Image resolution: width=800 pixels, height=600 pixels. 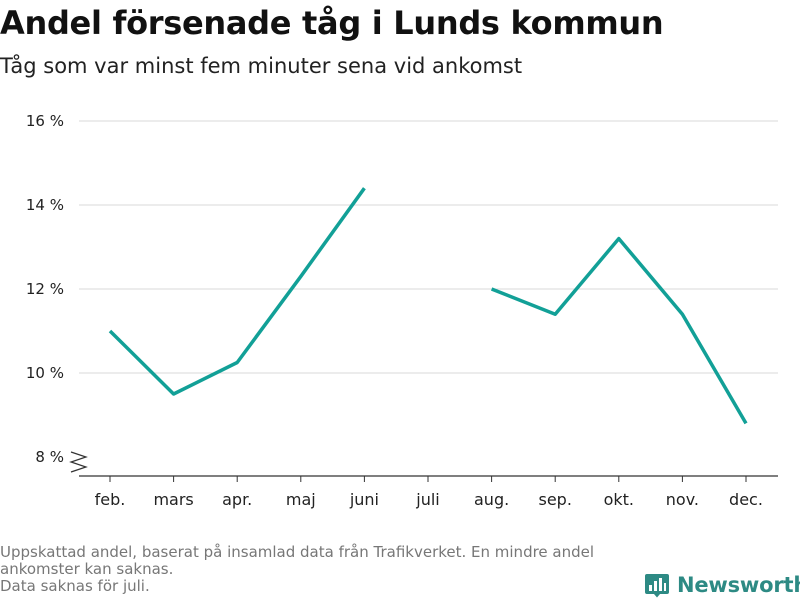 What do you see at coordinates (738, 585) in the screenshot?
I see `brand-name: Newsworthy` at bounding box center [738, 585].